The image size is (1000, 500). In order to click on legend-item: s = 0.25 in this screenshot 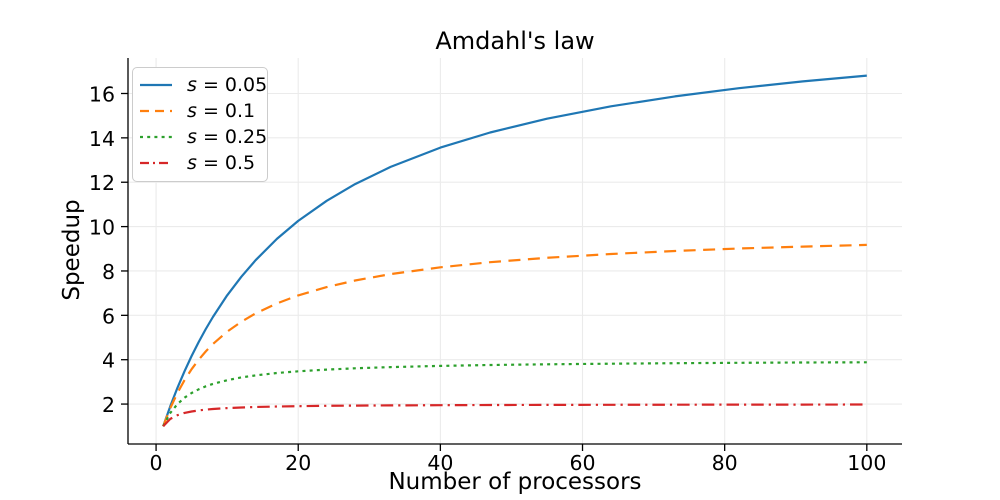, I will do `click(203, 137)`.